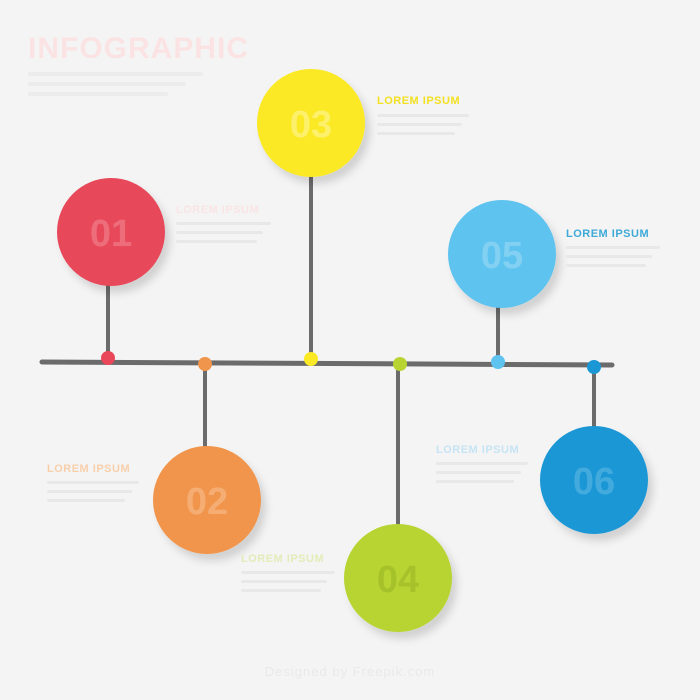 This screenshot has height=700, width=700. Describe the element at coordinates (613, 259) in the screenshot. I see `step-05-text` at that location.